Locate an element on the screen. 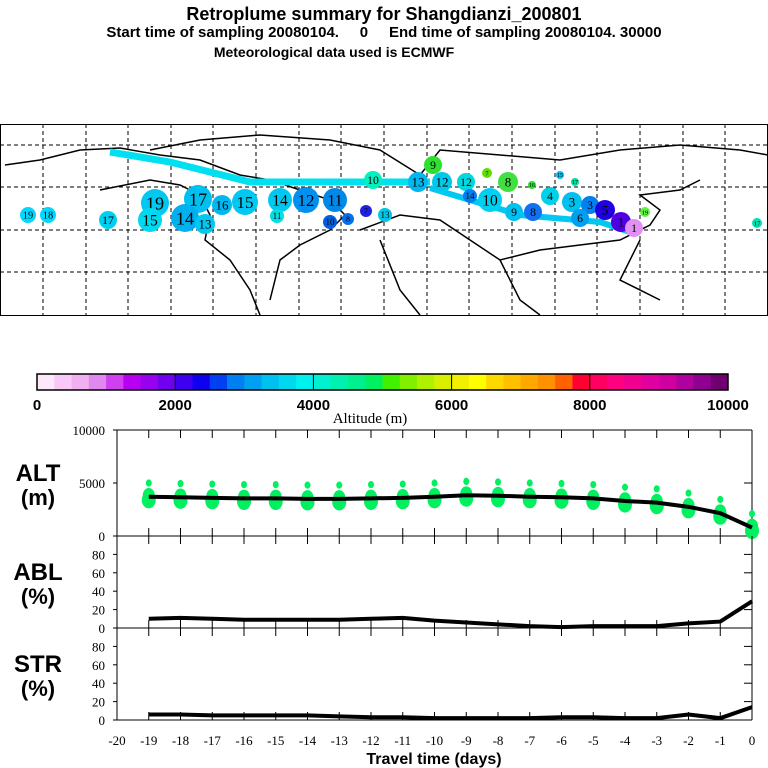  plume-day-label: 3 is located at coordinates (572, 202).